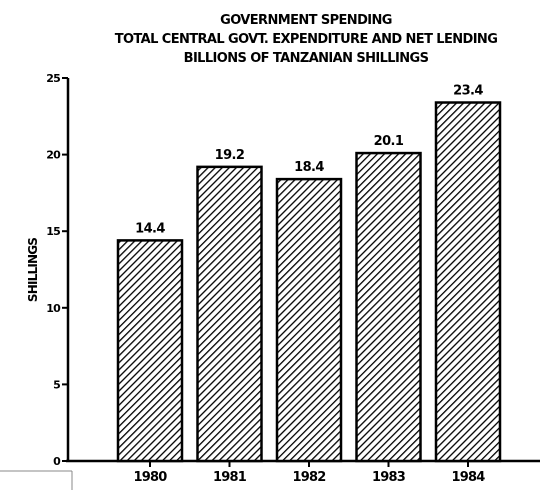  I want to click on bar-value-label: 19.2, so click(230, 155).